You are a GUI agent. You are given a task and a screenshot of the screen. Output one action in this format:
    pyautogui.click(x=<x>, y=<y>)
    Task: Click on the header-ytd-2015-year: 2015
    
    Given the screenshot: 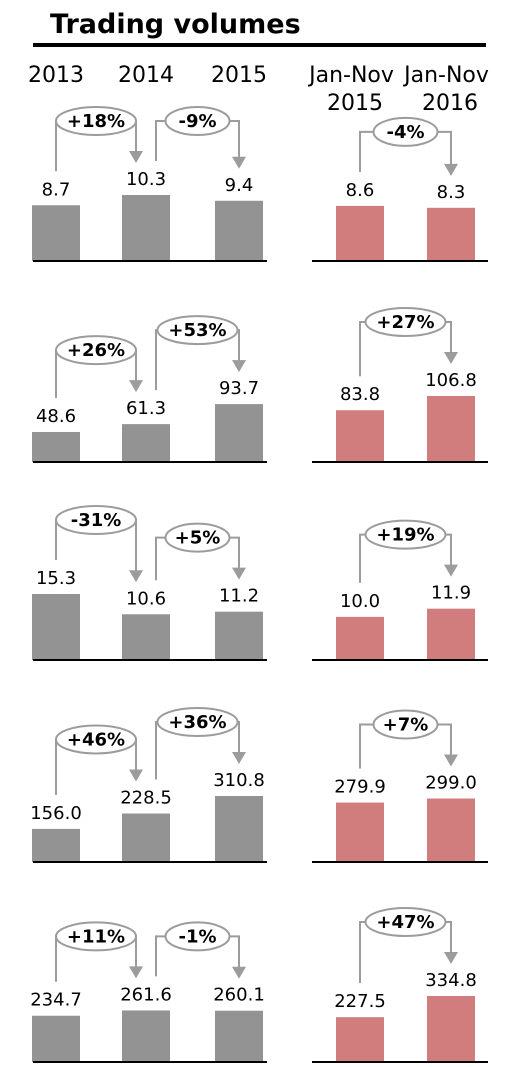 What is the action you would take?
    pyautogui.click(x=355, y=103)
    